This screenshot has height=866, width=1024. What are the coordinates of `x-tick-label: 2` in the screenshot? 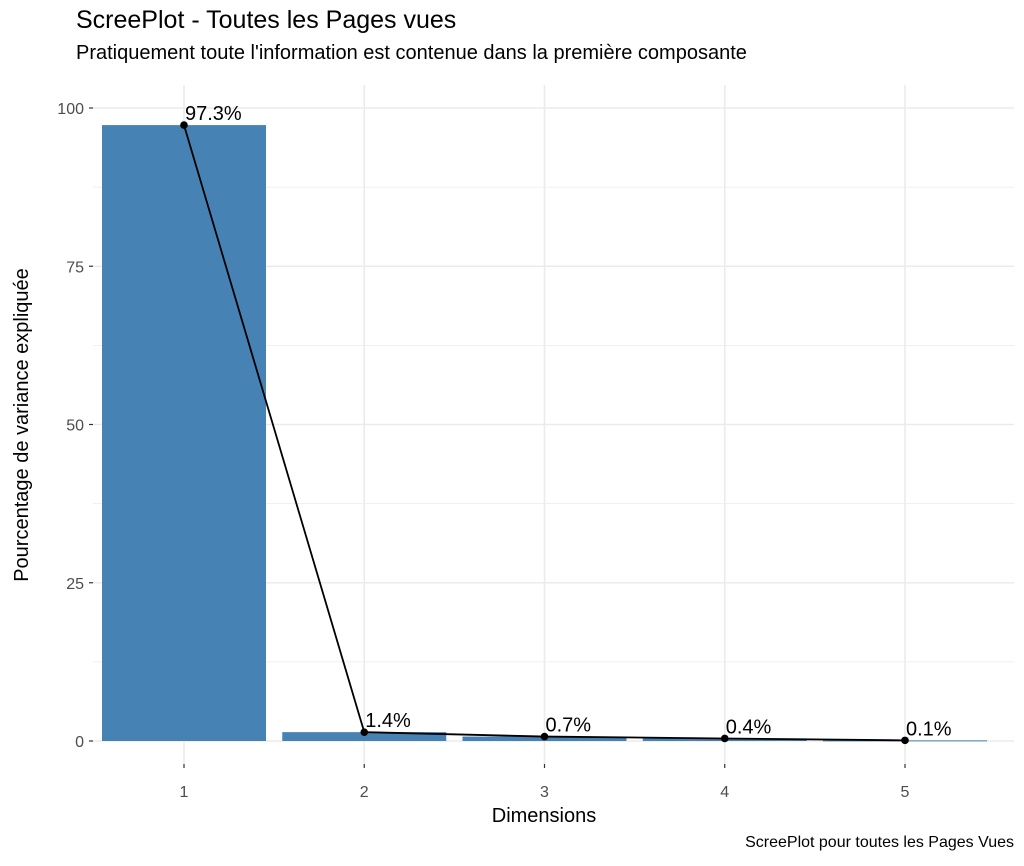 It's located at (364, 792).